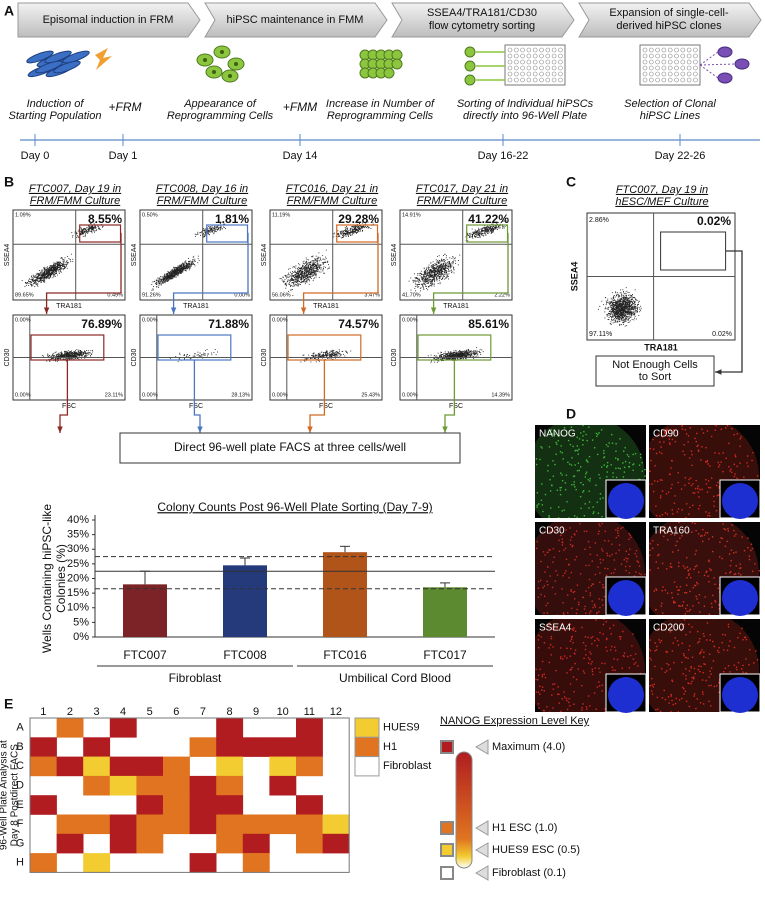 The height and width of the screenshot is (898, 765). What do you see at coordinates (109, 20) in the screenshot?
I see `step-chevron` at bounding box center [109, 20].